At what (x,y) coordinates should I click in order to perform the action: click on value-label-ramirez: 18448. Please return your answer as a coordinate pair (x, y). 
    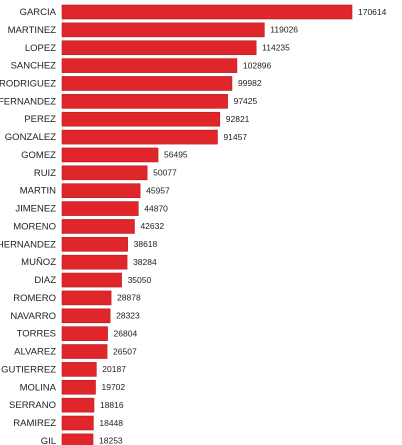
    Looking at the image, I should click on (111, 423).